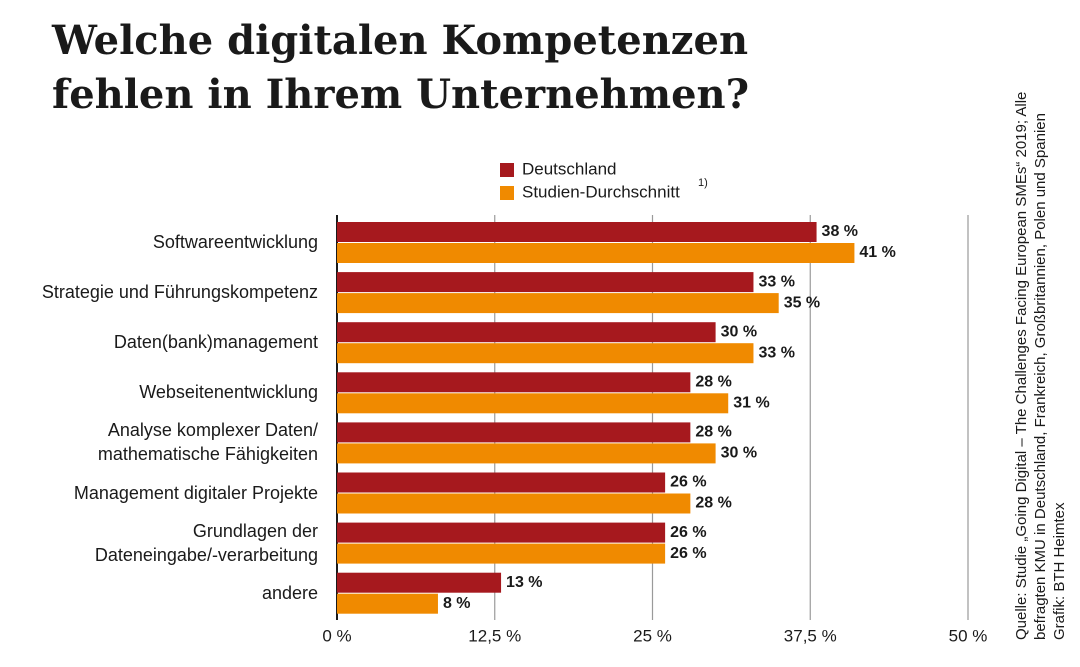 The height and width of the screenshot is (667, 1080). What do you see at coordinates (228, 392) in the screenshot?
I see `category-label: Webseitenentwicklung` at bounding box center [228, 392].